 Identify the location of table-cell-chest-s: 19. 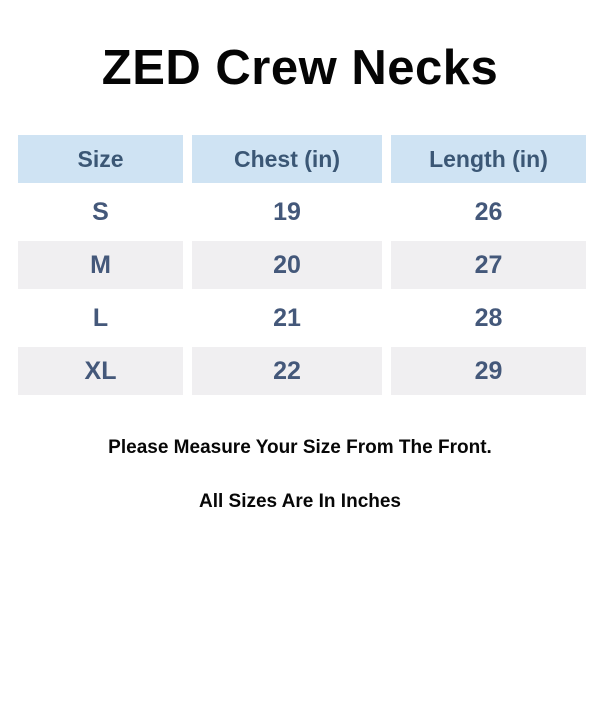
(287, 212).